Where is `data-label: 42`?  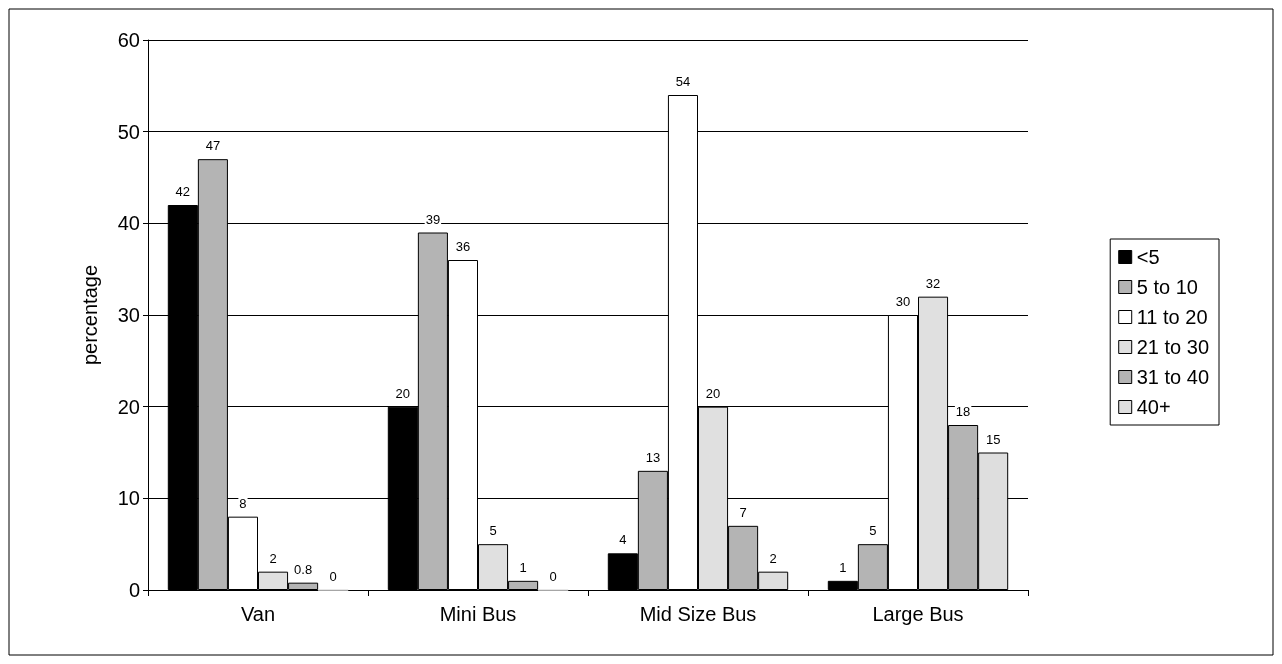 data-label: 42 is located at coordinates (183, 191).